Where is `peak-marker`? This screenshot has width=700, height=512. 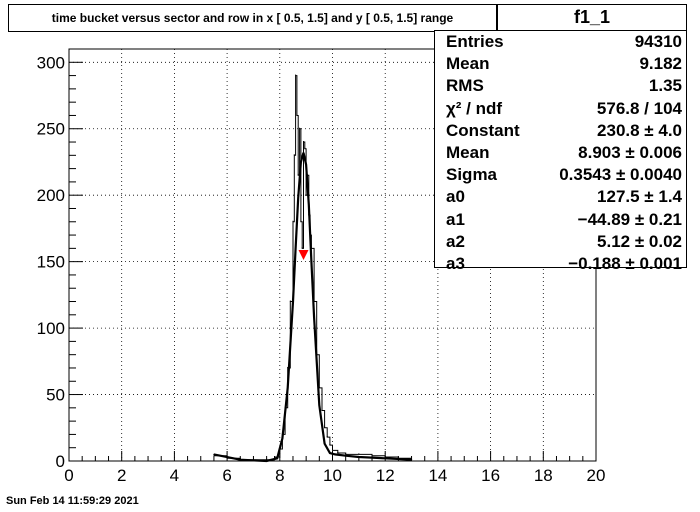 peak-marker is located at coordinates (303, 255).